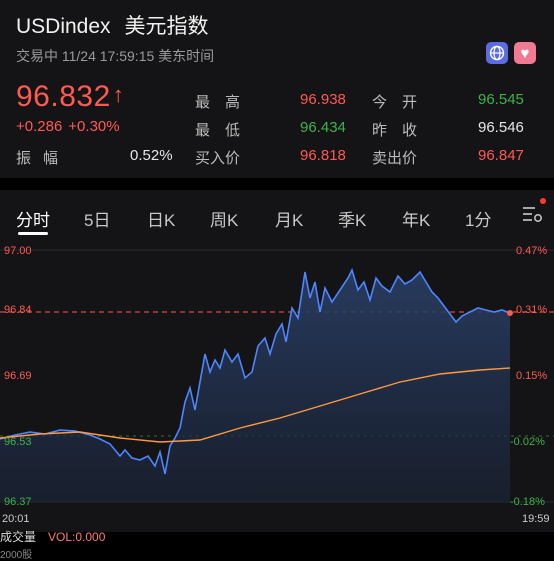  What do you see at coordinates (161, 220) in the screenshot?
I see `tab-daily-k: 日K` at bounding box center [161, 220].